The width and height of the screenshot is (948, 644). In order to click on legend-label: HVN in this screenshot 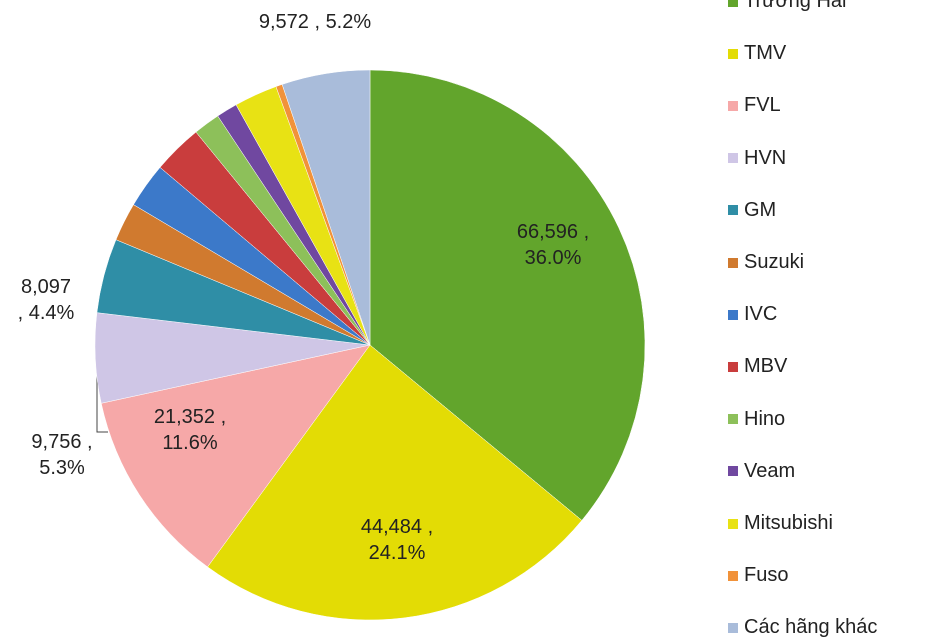, I will do `click(765, 157)`.